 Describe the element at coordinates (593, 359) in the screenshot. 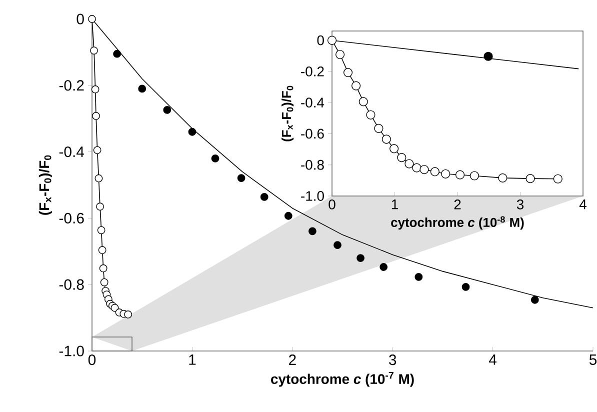

I see `x-tick-label: 5` at that location.